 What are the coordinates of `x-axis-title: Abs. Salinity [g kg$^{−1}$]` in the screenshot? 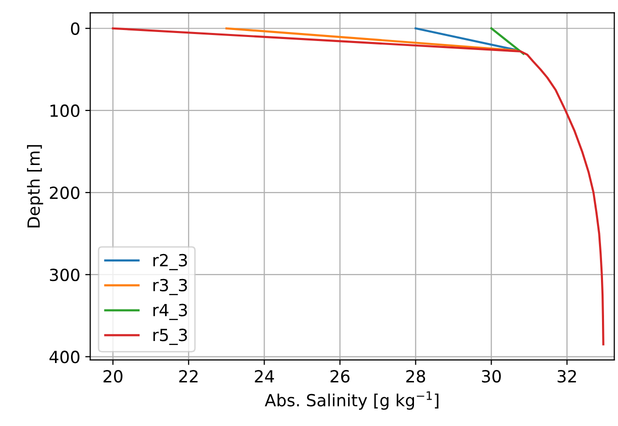 It's located at (351, 400).